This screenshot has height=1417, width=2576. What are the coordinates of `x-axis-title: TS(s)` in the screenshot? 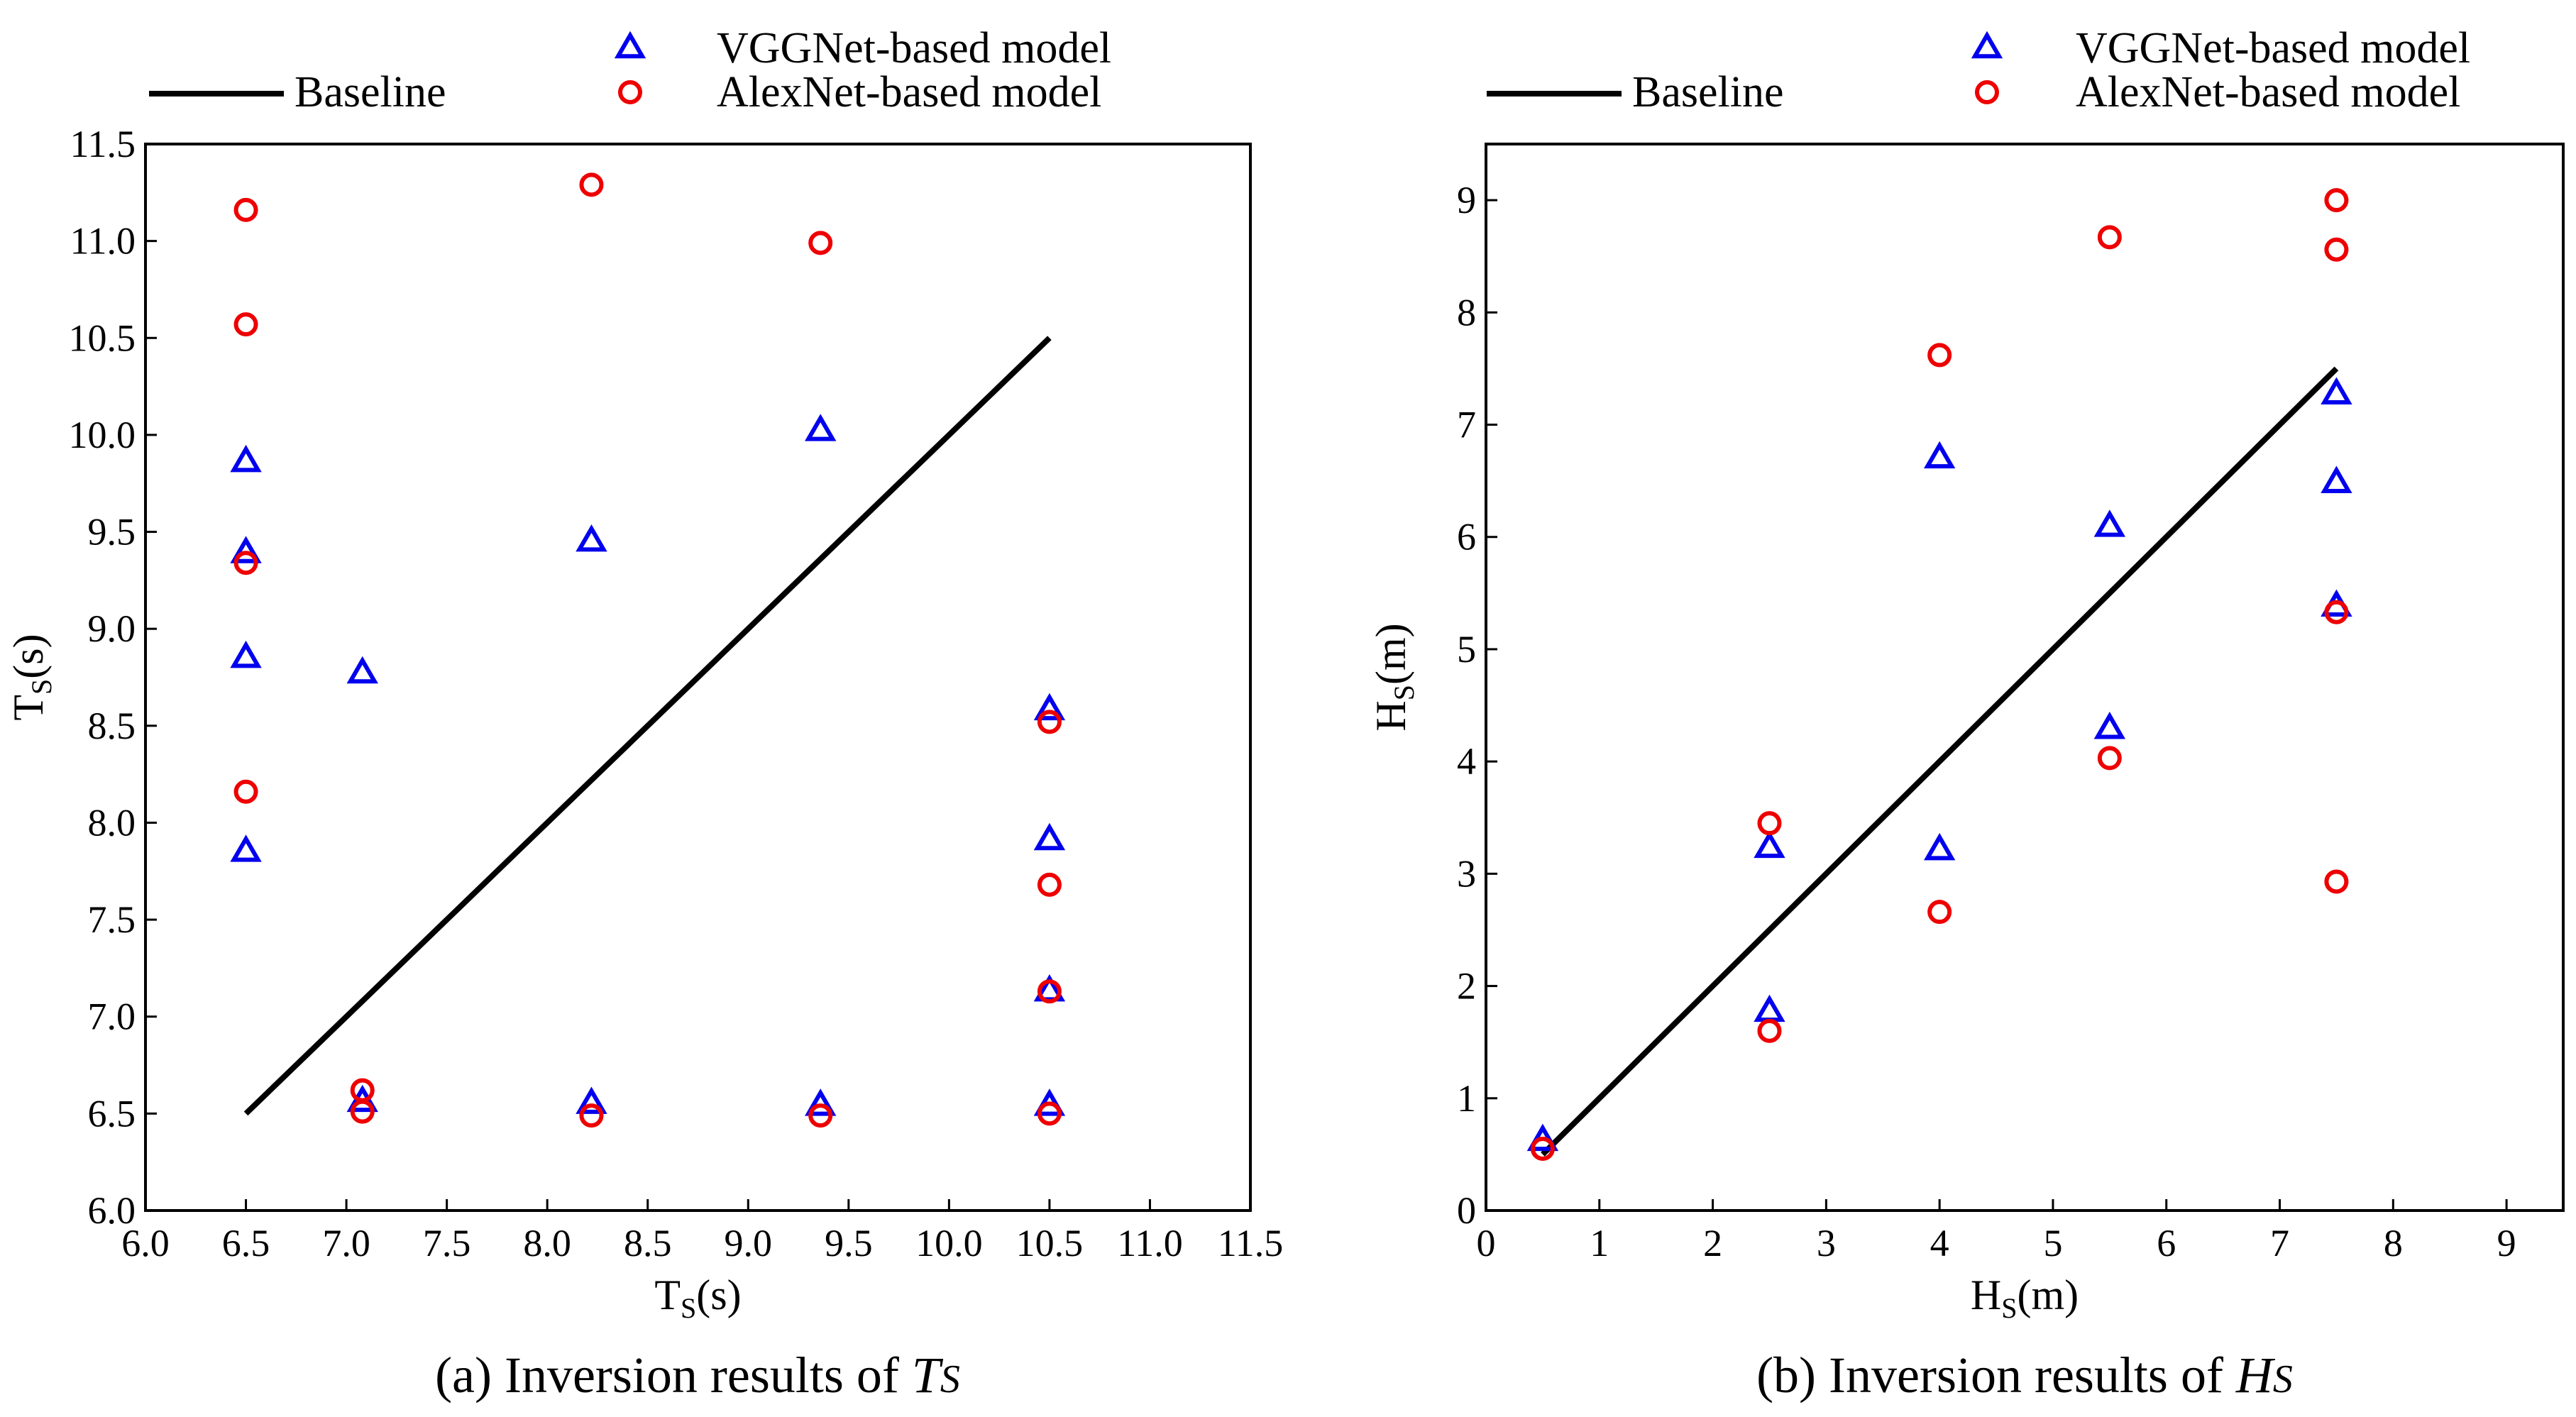 It's located at (697, 1298).